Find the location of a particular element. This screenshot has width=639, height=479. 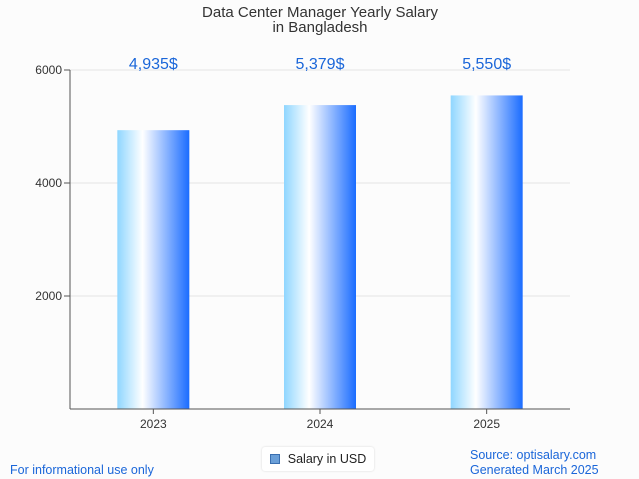

legend: Salary in USD is located at coordinates (318, 459).